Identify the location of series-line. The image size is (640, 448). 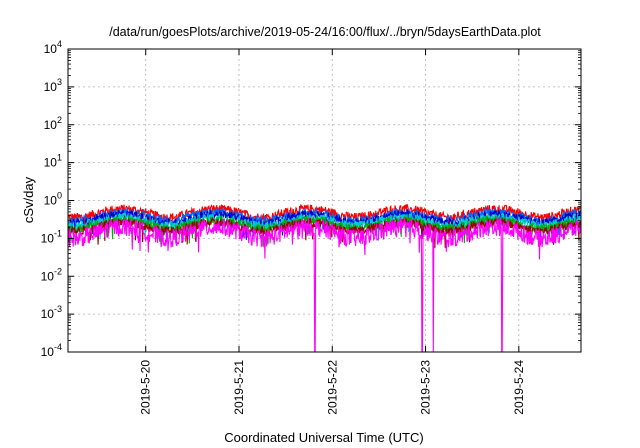
(324, 220).